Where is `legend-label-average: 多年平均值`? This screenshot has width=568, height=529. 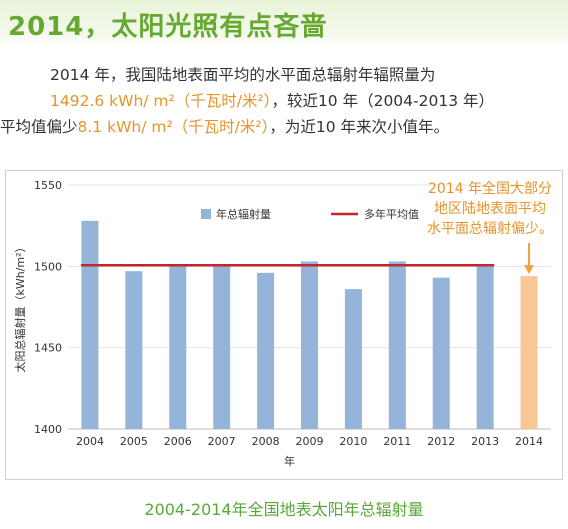
legend-label-average: 多年平均值 is located at coordinates (391, 214).